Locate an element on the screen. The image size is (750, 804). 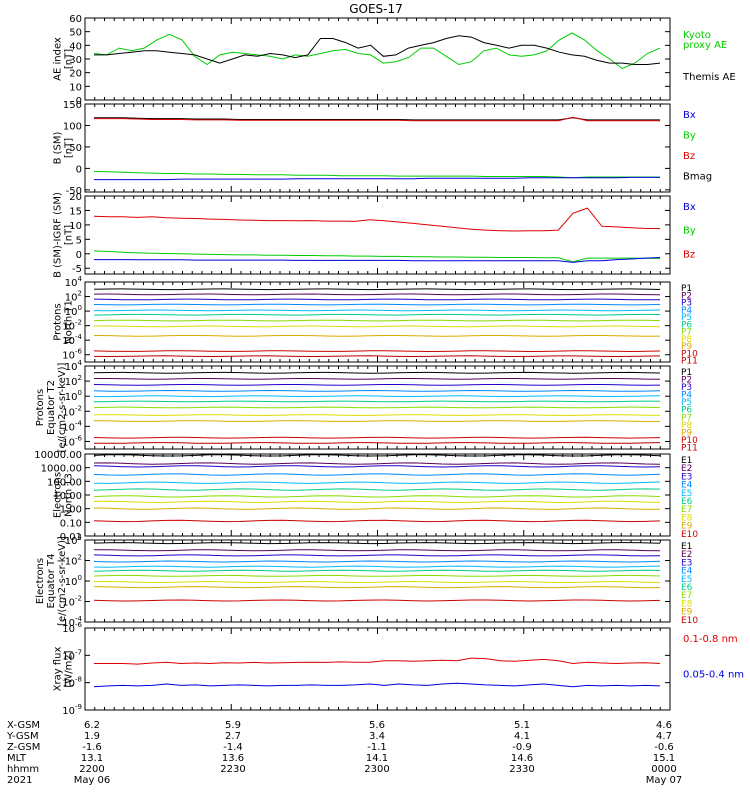
y-tick-label: 0.10 is located at coordinates (71, 523).